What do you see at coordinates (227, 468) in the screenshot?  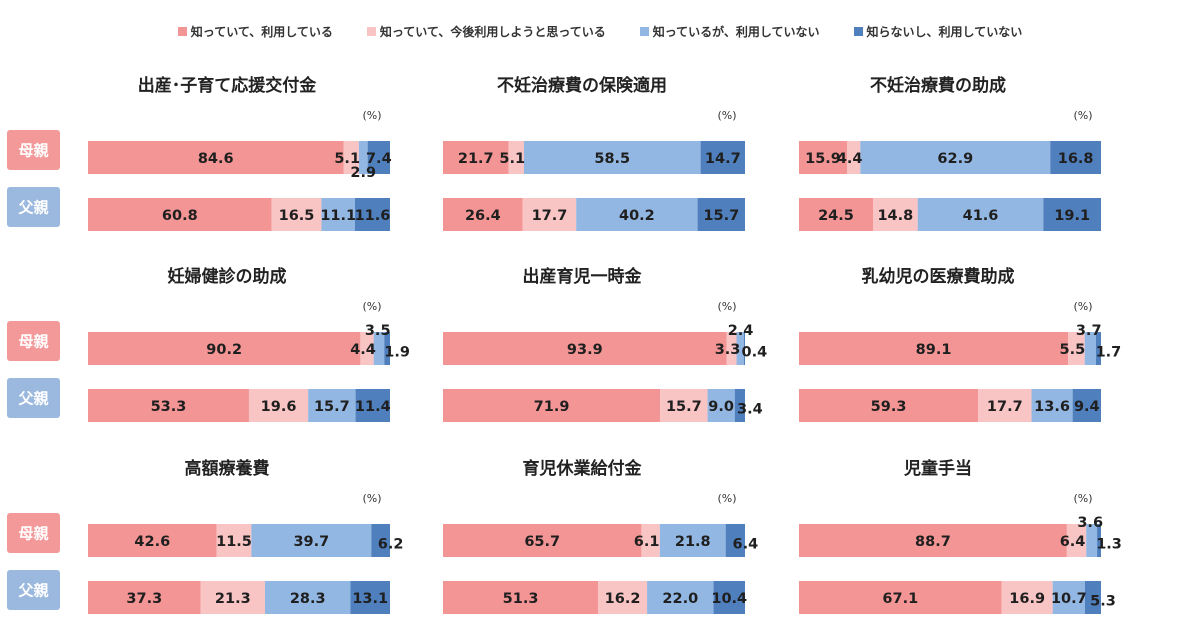 I see `chart-title: 高額療養費` at bounding box center [227, 468].